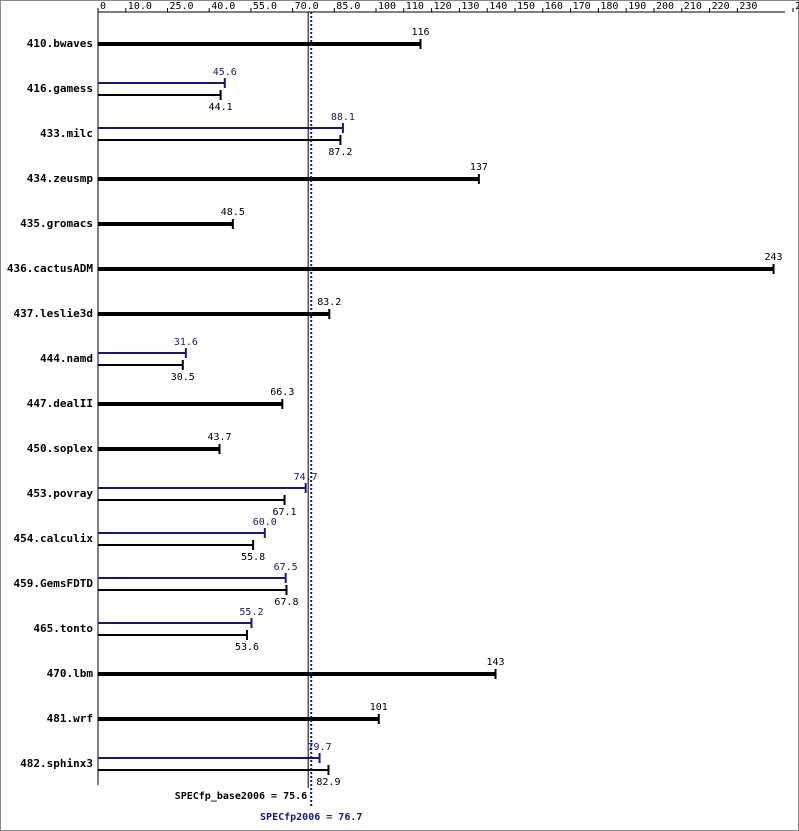 The width and height of the screenshot is (799, 831). Describe the element at coordinates (307, 6) in the screenshot. I see `x-tick-label: 70.0` at that location.